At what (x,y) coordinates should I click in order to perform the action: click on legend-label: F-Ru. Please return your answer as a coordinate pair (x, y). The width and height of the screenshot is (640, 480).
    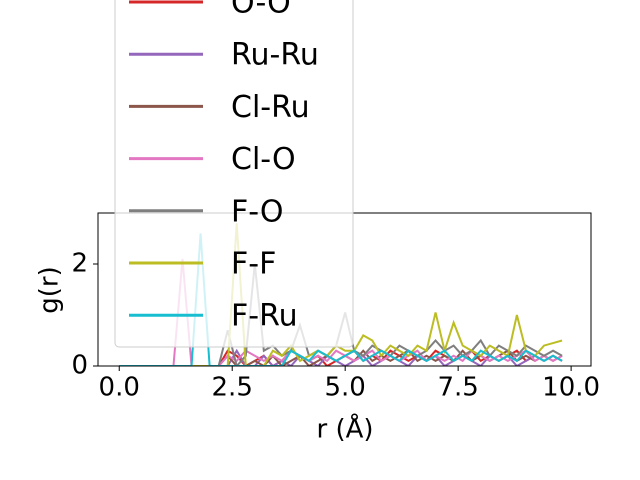
    Looking at the image, I should click on (264, 316).